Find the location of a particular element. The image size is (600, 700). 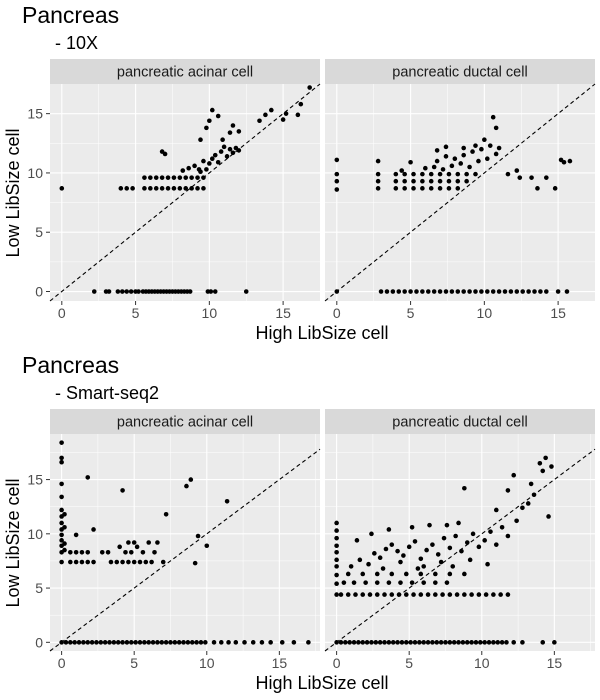

x-tick-label: 0 is located at coordinates (62, 663).